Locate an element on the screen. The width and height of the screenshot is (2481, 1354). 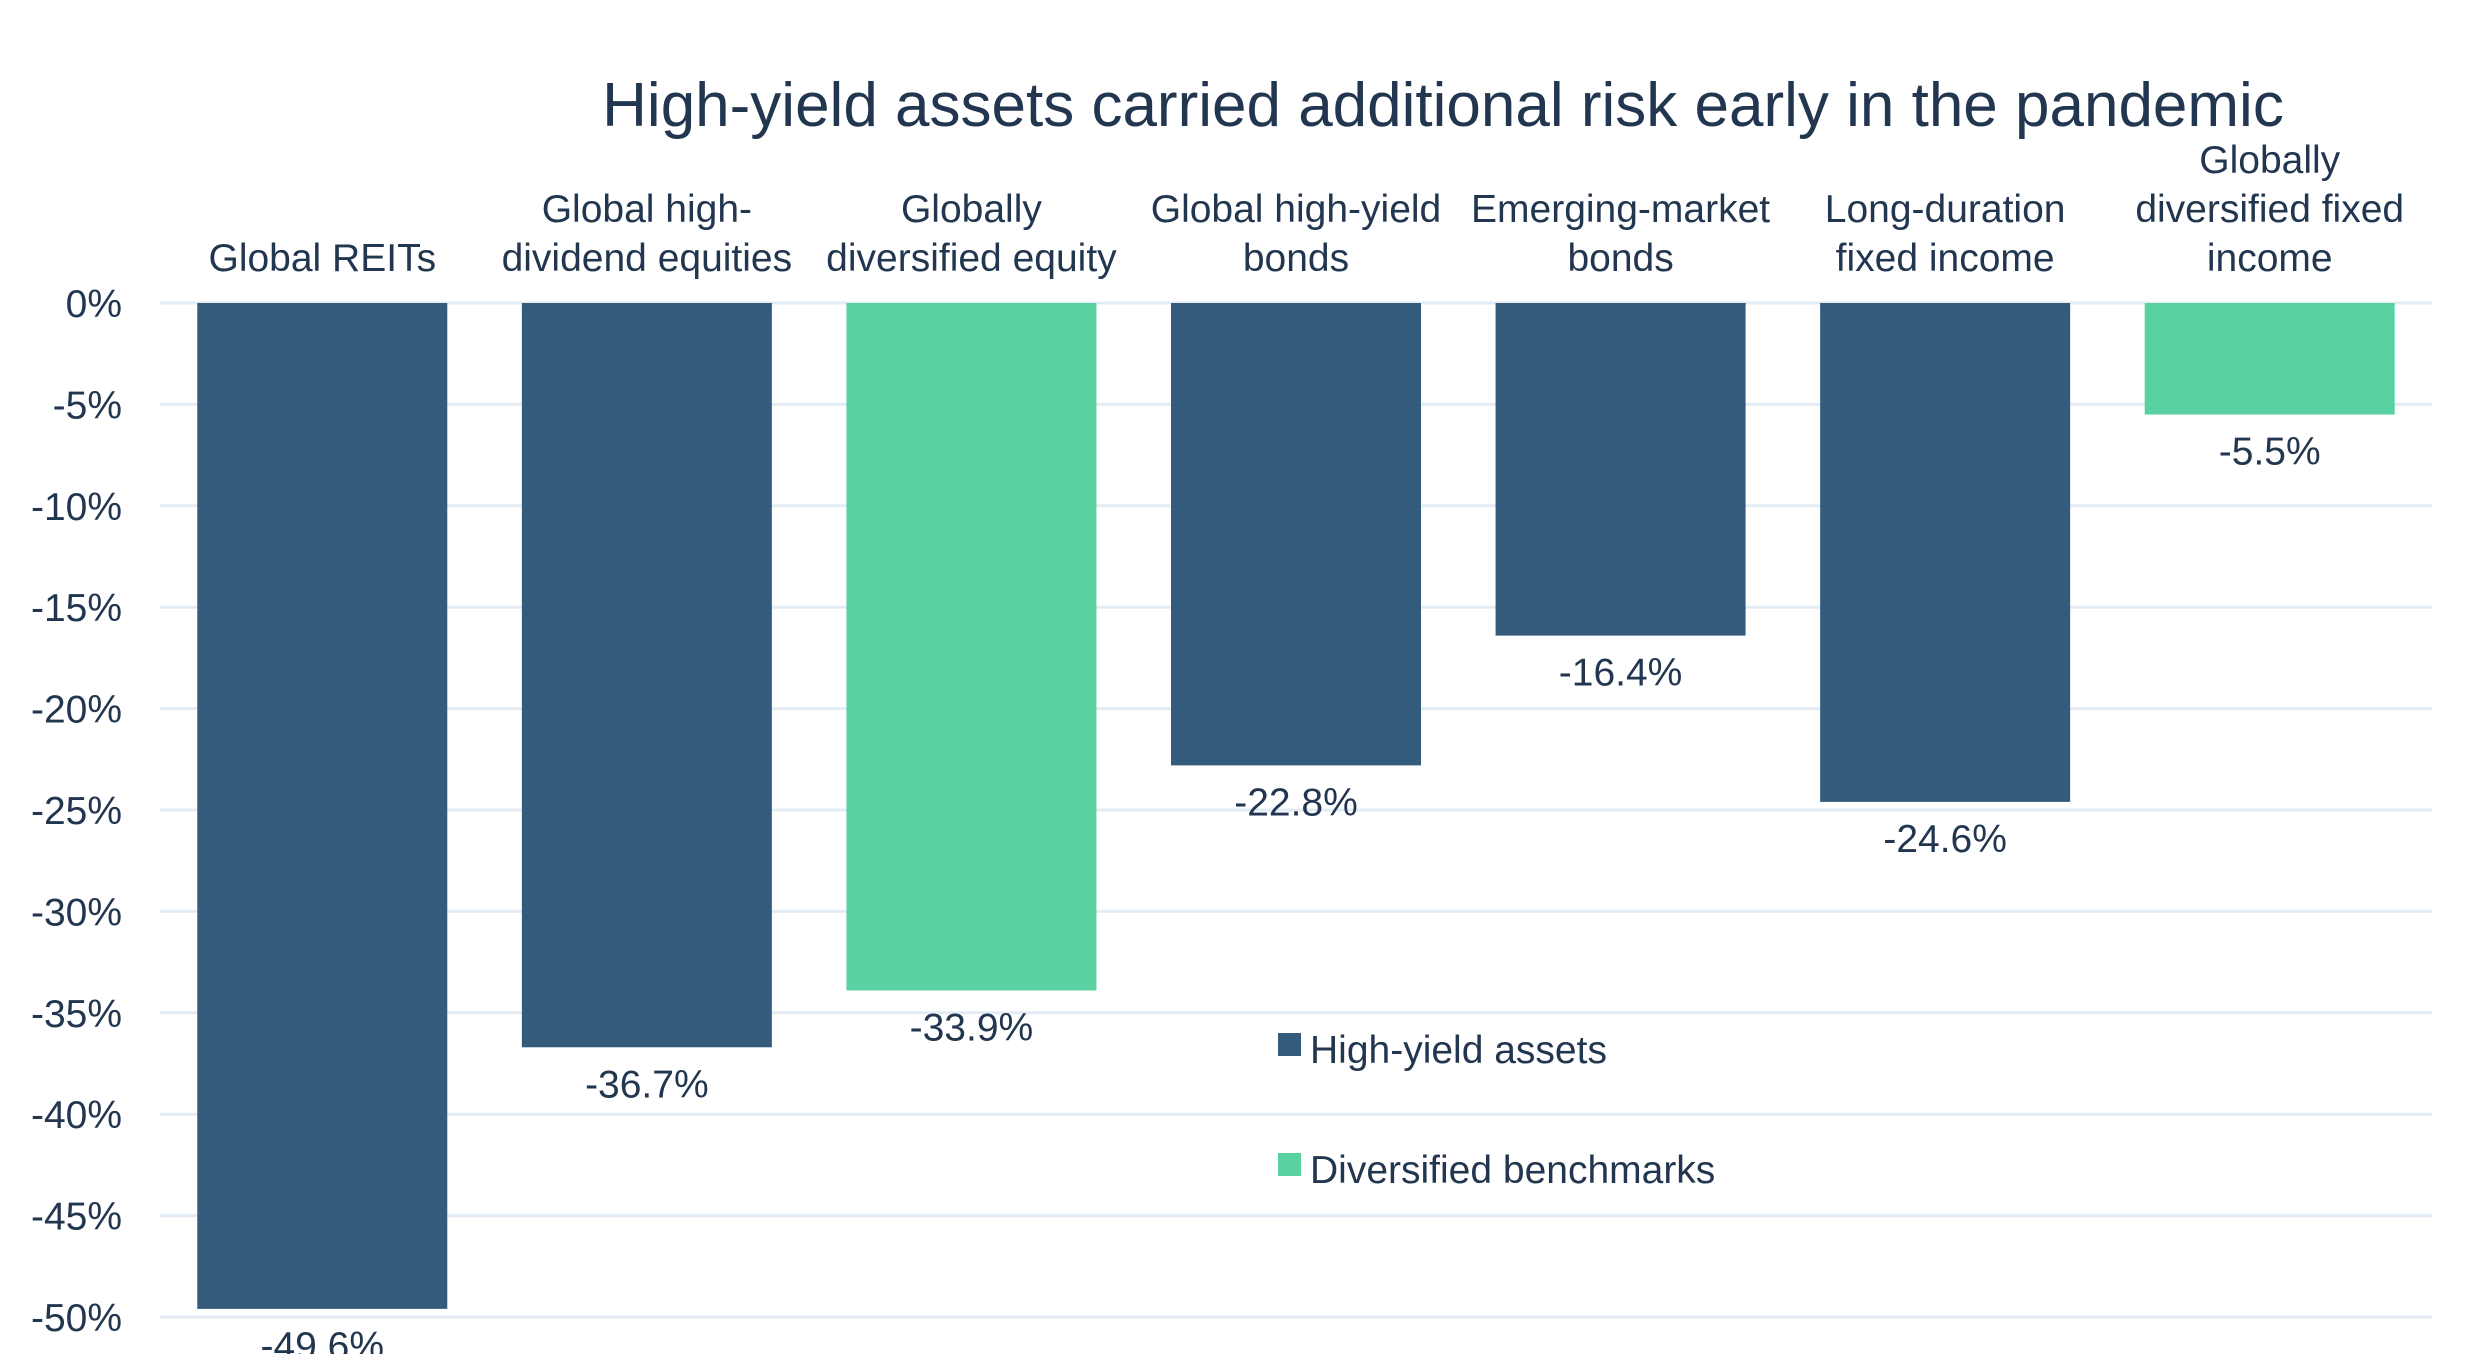
x-category-label: Global high-dividend equities is located at coordinates (647, 234).